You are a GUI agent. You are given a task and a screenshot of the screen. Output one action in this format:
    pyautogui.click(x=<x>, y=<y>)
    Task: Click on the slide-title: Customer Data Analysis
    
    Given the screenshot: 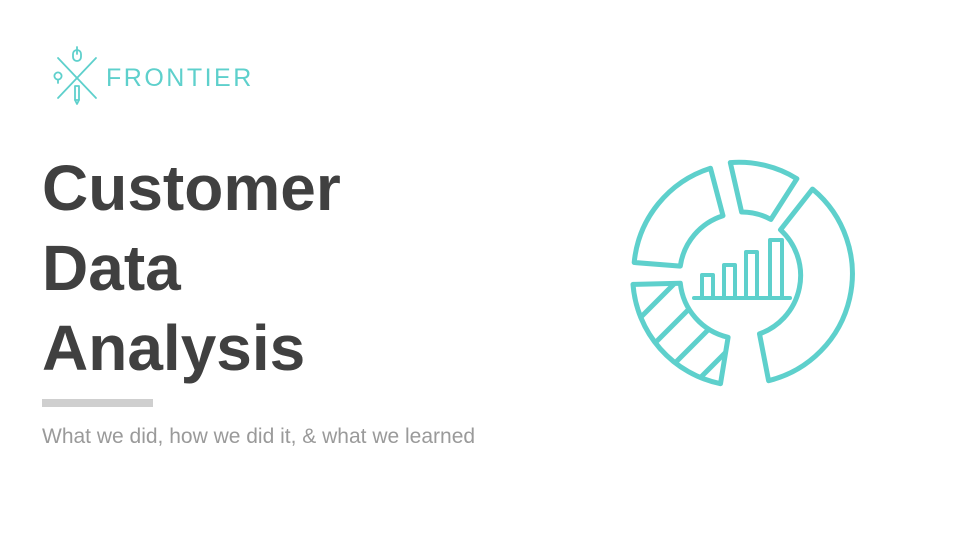 What is the action you would take?
    pyautogui.click(x=191, y=268)
    